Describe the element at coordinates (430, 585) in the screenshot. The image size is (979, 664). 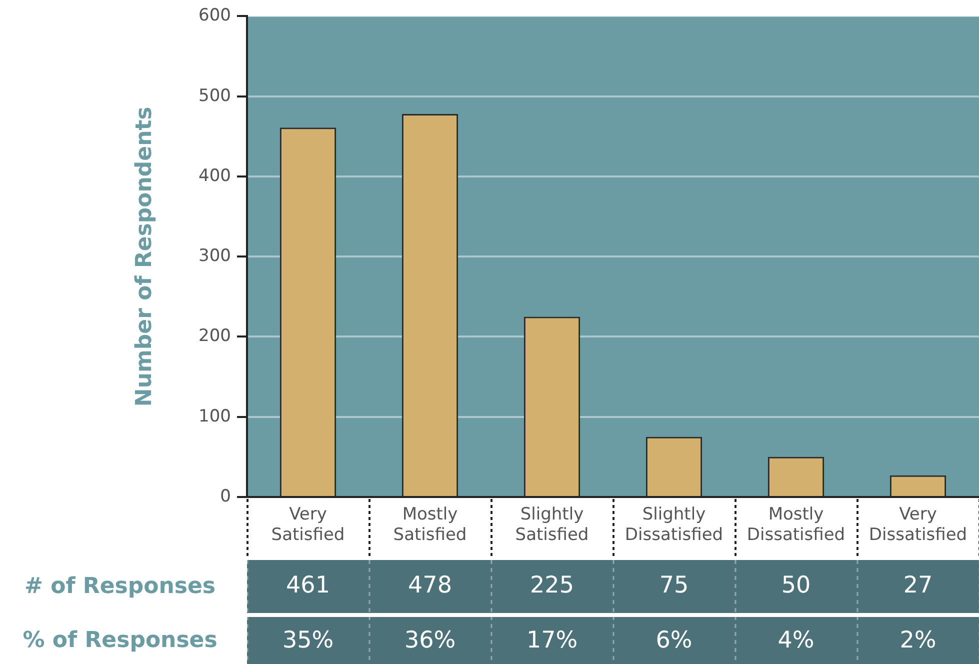
I see `data-label: 478` at that location.